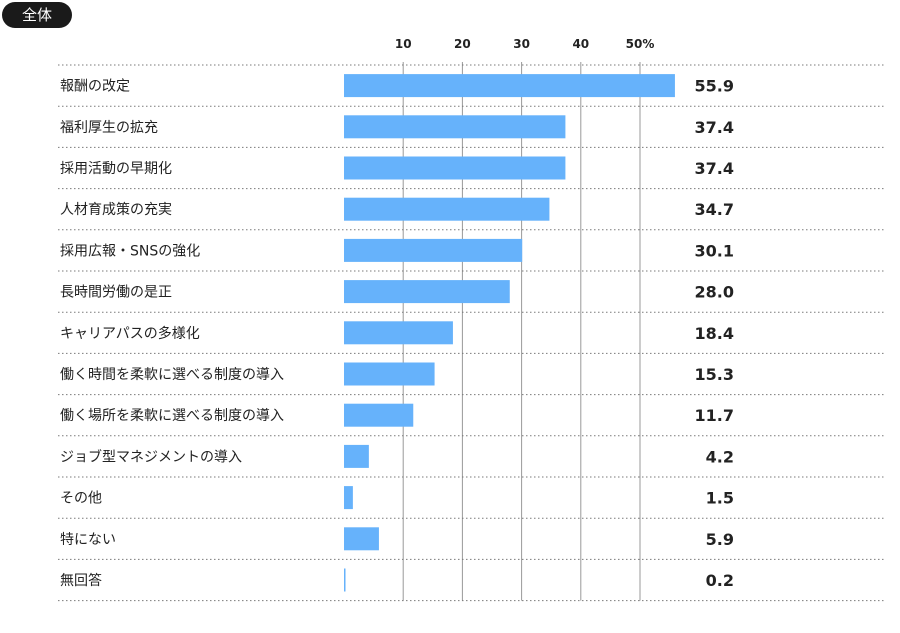 The width and height of the screenshot is (900, 633). Describe the element at coordinates (130, 251) in the screenshot. I see `category-label: 採用広報・SNSの強化` at that location.